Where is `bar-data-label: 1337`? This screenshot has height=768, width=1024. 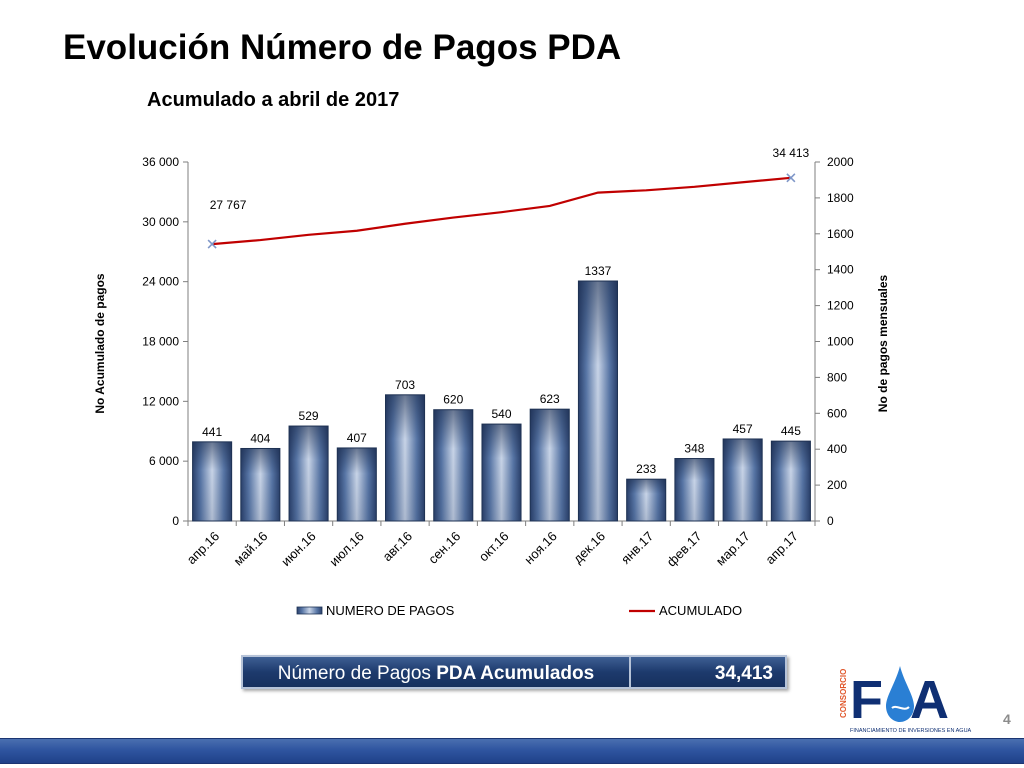
bar-data-label: 1337 is located at coordinates (598, 271).